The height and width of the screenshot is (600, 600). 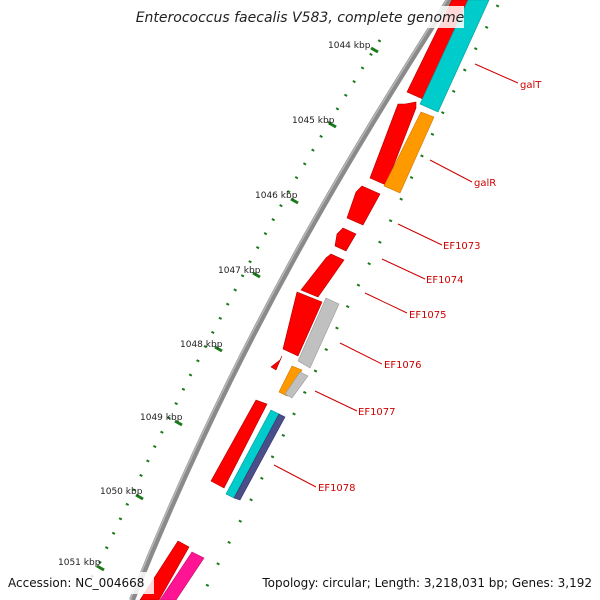 What do you see at coordinates (363, 205) in the screenshot?
I see `cds-EF1073` at bounding box center [363, 205].